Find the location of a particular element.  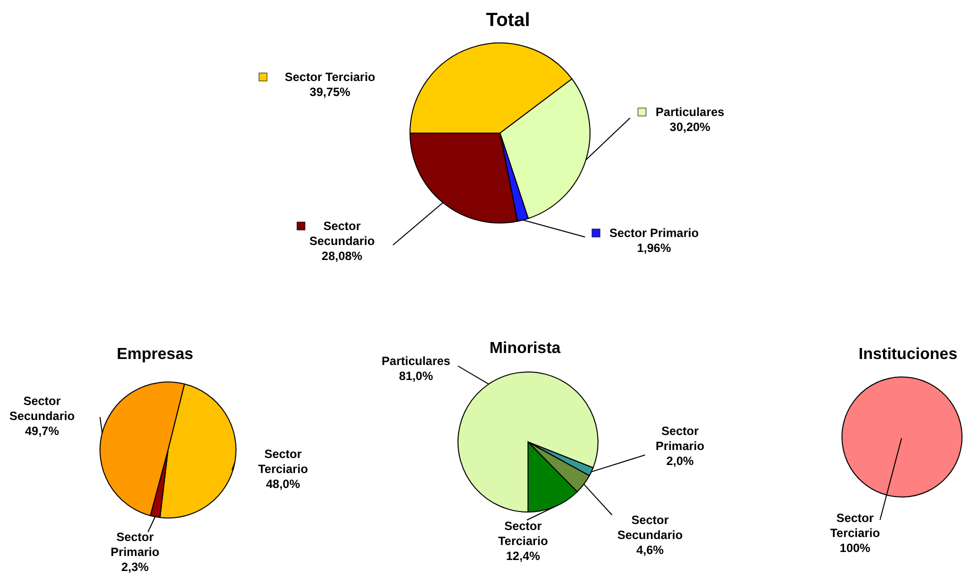

legend-label: Sector Secundario is located at coordinates (342, 233).